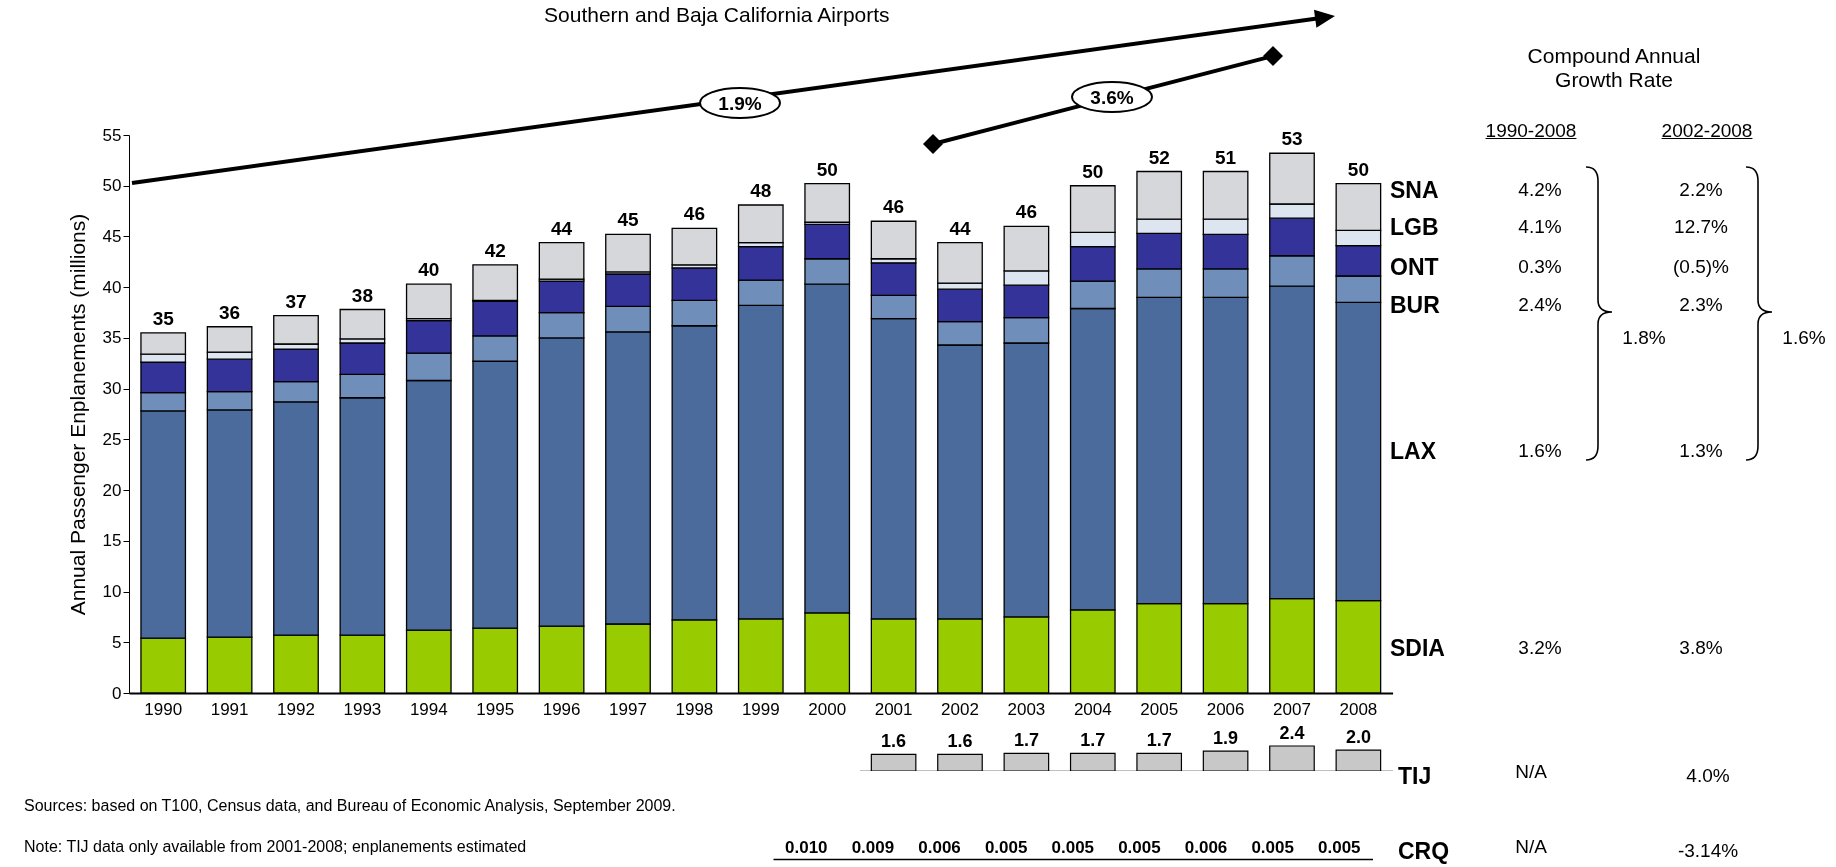  What do you see at coordinates (230, 312) in the screenshot?
I see `total-label: 36` at bounding box center [230, 312].